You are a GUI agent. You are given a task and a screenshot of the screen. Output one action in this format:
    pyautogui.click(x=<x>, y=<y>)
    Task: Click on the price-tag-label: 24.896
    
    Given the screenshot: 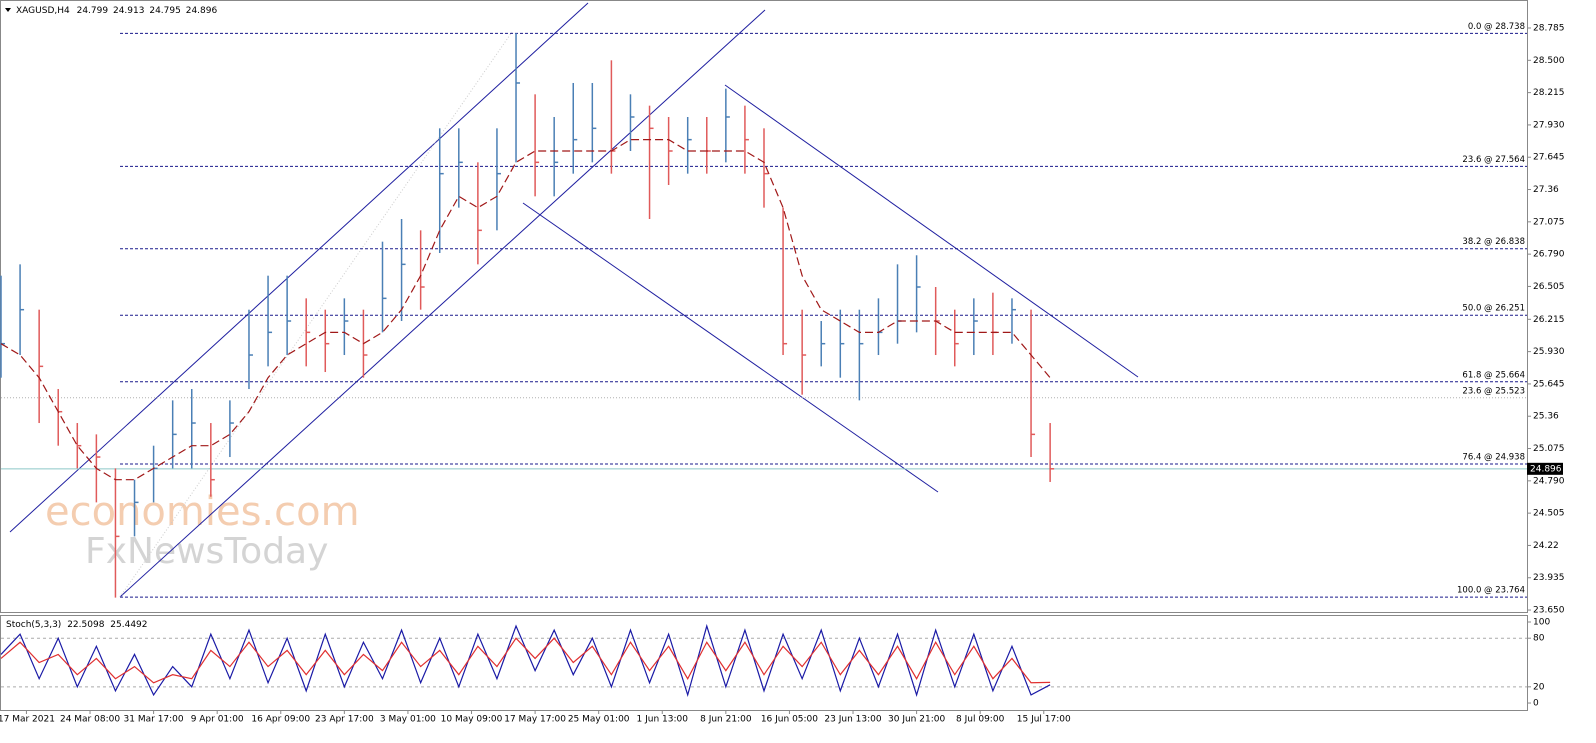 What is the action you would take?
    pyautogui.click(x=1546, y=469)
    